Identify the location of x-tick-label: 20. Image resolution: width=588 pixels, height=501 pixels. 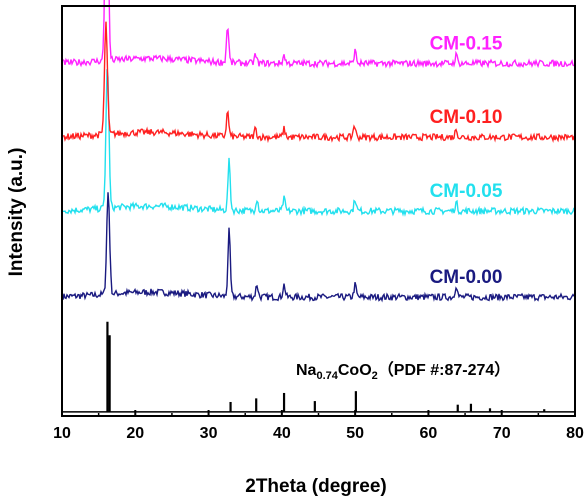
(135, 433).